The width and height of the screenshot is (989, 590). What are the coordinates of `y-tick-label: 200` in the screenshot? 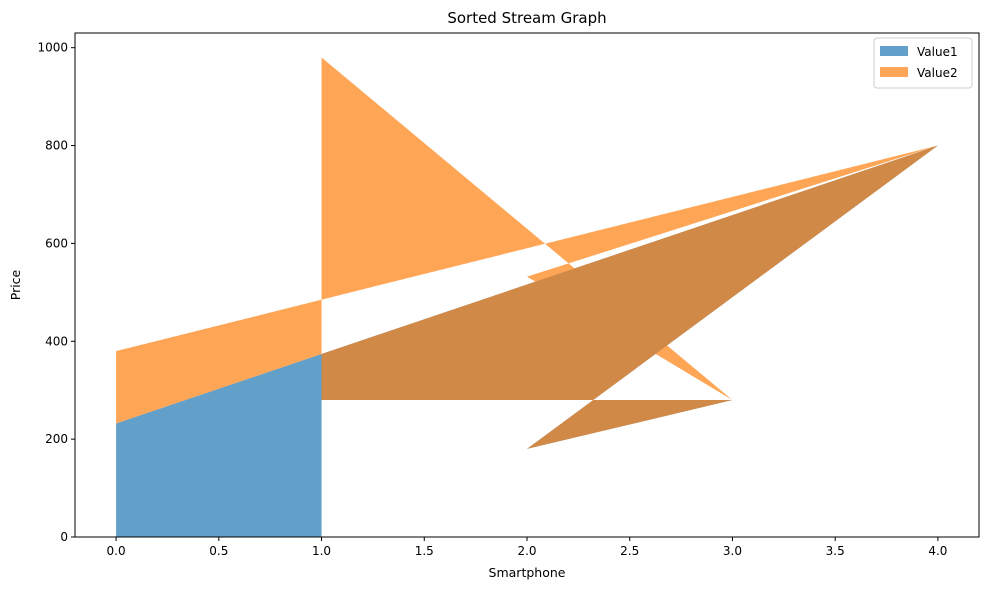 It's located at (56, 439).